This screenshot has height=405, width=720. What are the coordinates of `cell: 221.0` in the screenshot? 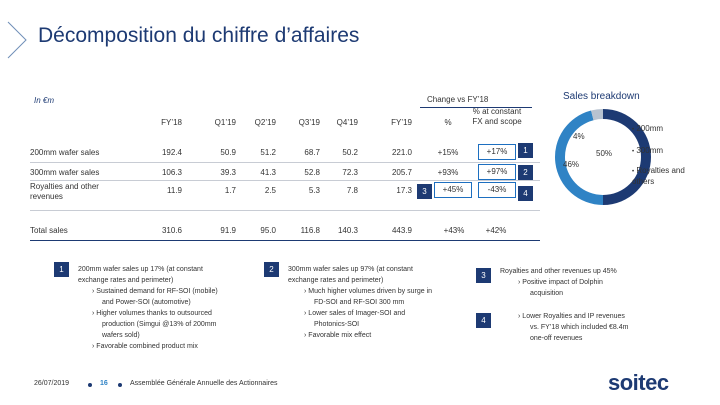 It's located at (401, 152).